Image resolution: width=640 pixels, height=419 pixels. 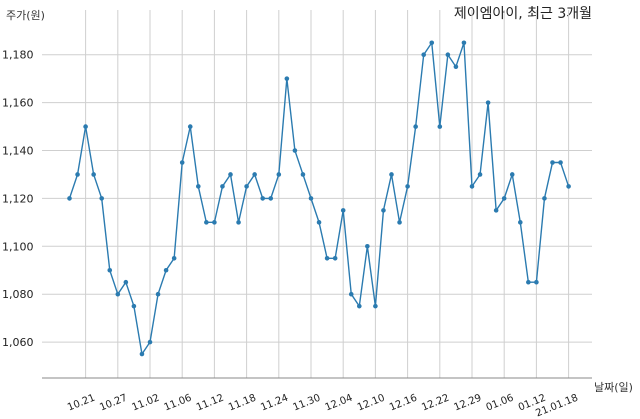 What do you see at coordinates (403, 403) in the screenshot?
I see `x-tick-label: 12.16` at bounding box center [403, 403].